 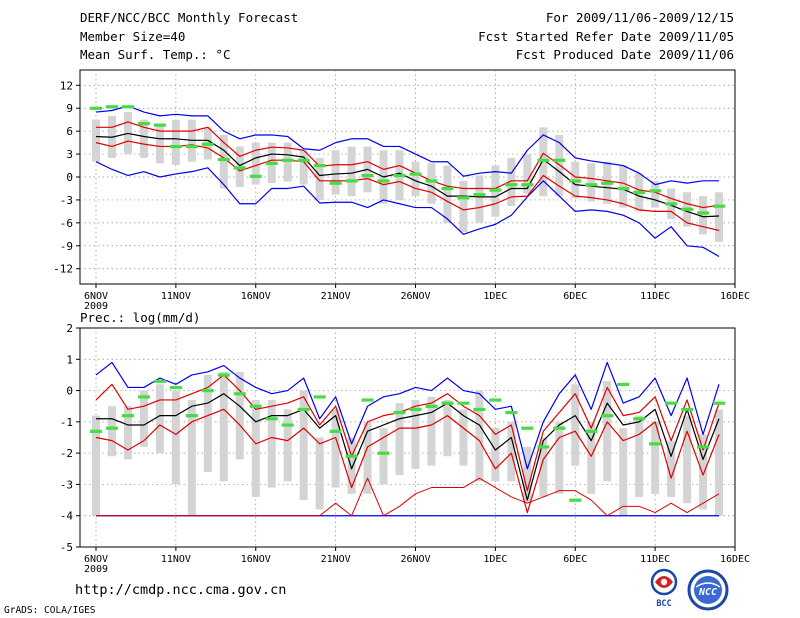 I want to click on prec-ytick-label: -5, so click(x=66, y=547).